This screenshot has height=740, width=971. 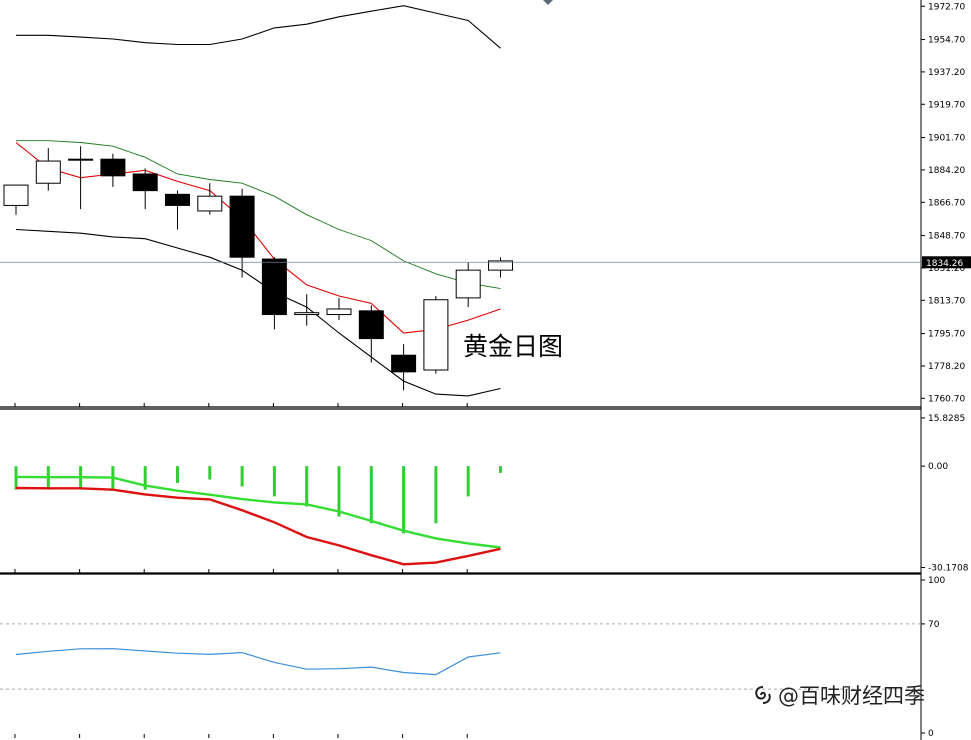 What do you see at coordinates (946, 105) in the screenshot?
I see `price-tick-label: 1919.70` at bounding box center [946, 105].